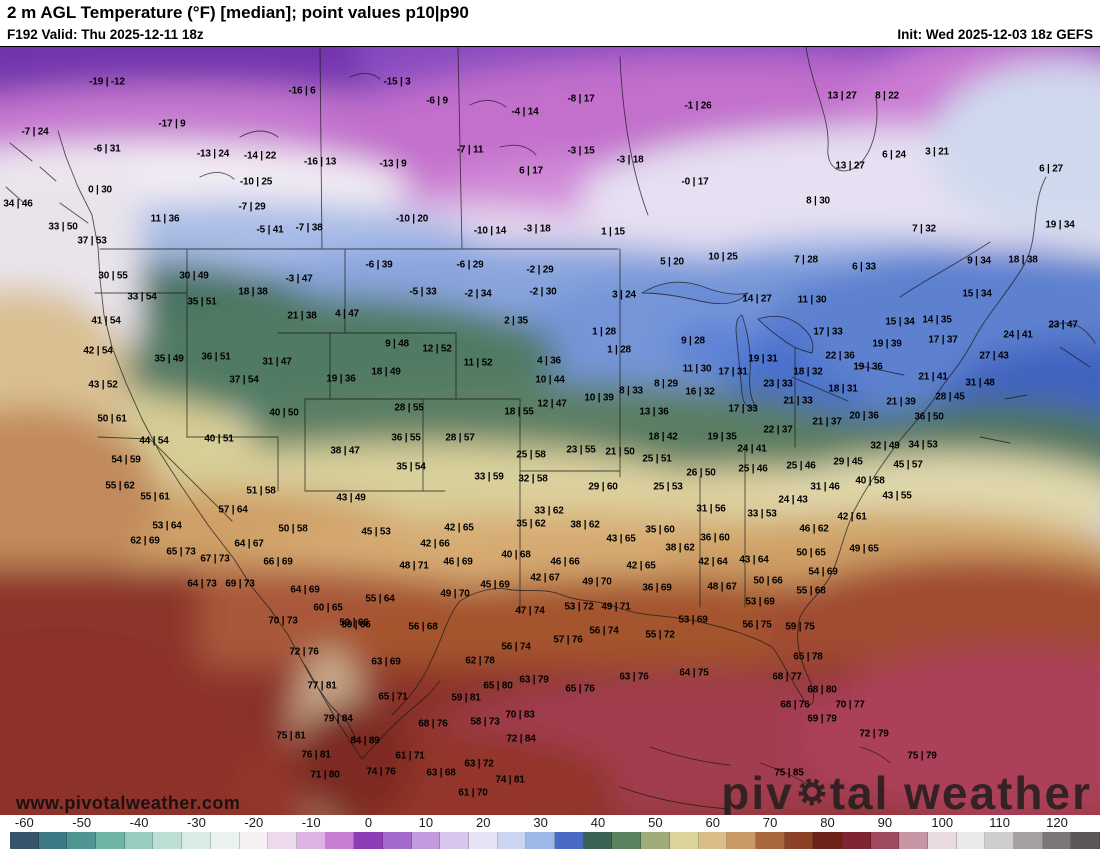 The width and height of the screenshot is (1100, 850). I want to click on colorbar-strip, so click(555, 840).